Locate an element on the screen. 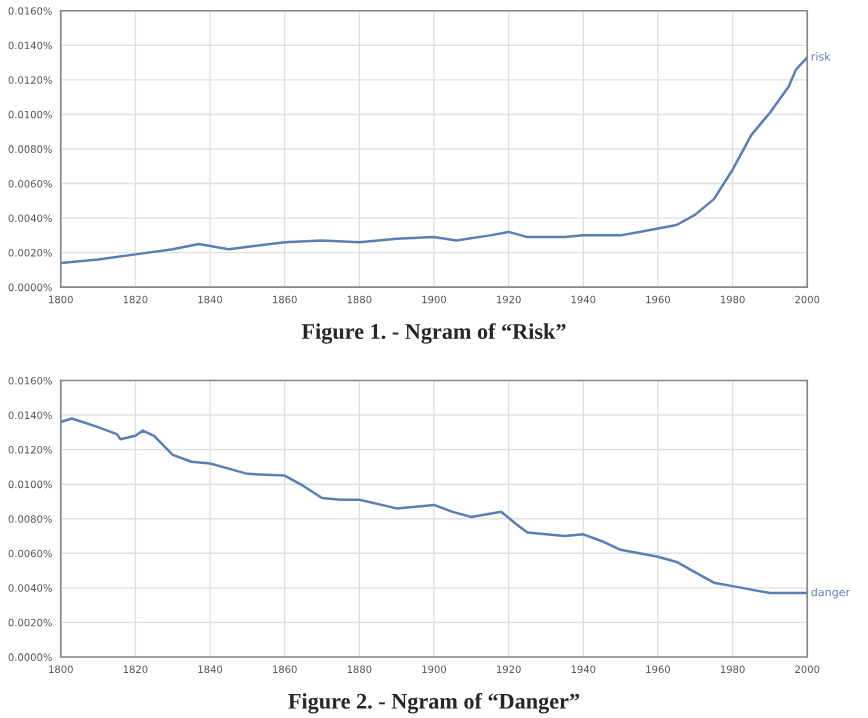  text: Figure 2. - Ngram of “Danger” is located at coordinates (434, 703).